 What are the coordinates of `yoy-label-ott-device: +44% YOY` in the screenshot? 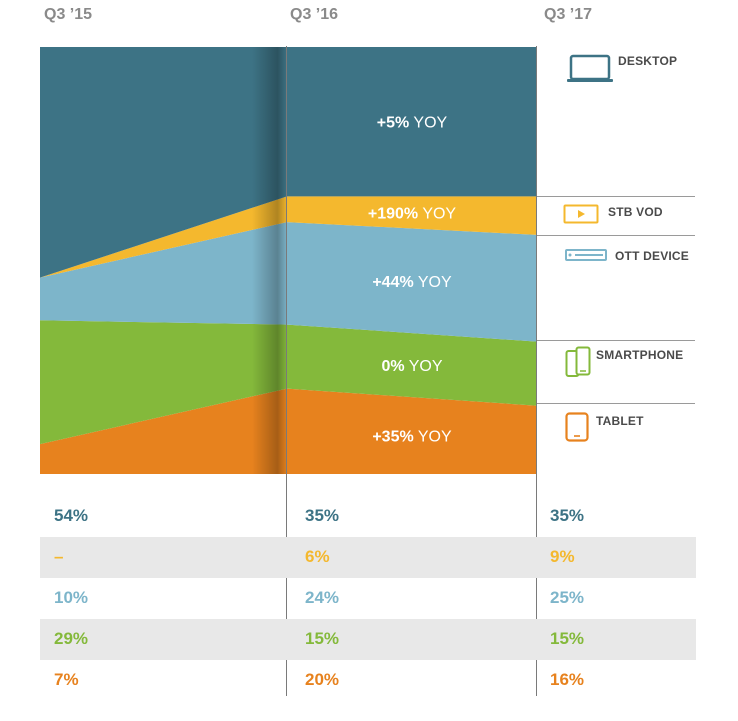 It's located at (412, 282).